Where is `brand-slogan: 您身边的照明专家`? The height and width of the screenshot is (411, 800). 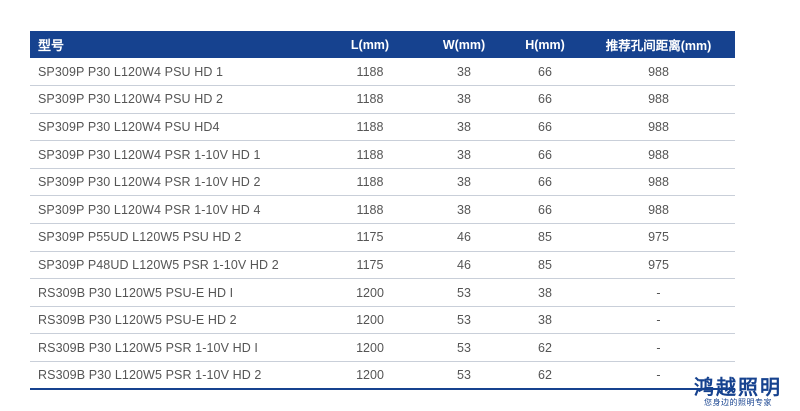 brand-slogan: 您身边的照明专家 is located at coordinates (738, 402).